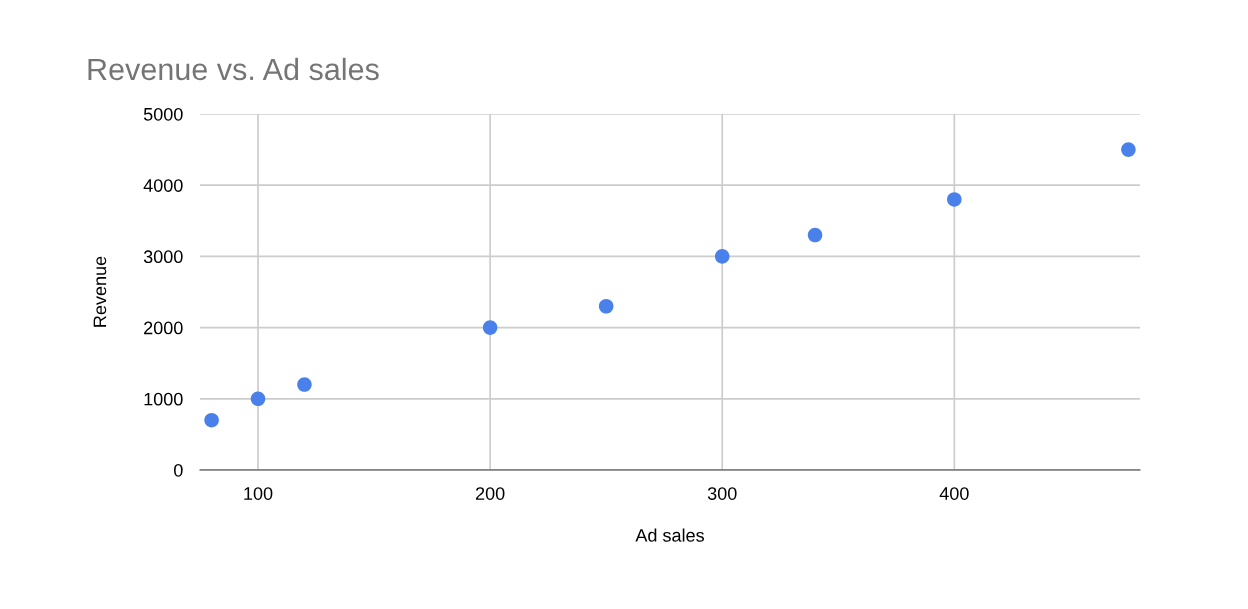 The width and height of the screenshot is (1248, 609). What do you see at coordinates (233, 69) in the screenshot?
I see `chart-title: Revenue vs. Ad sales` at bounding box center [233, 69].